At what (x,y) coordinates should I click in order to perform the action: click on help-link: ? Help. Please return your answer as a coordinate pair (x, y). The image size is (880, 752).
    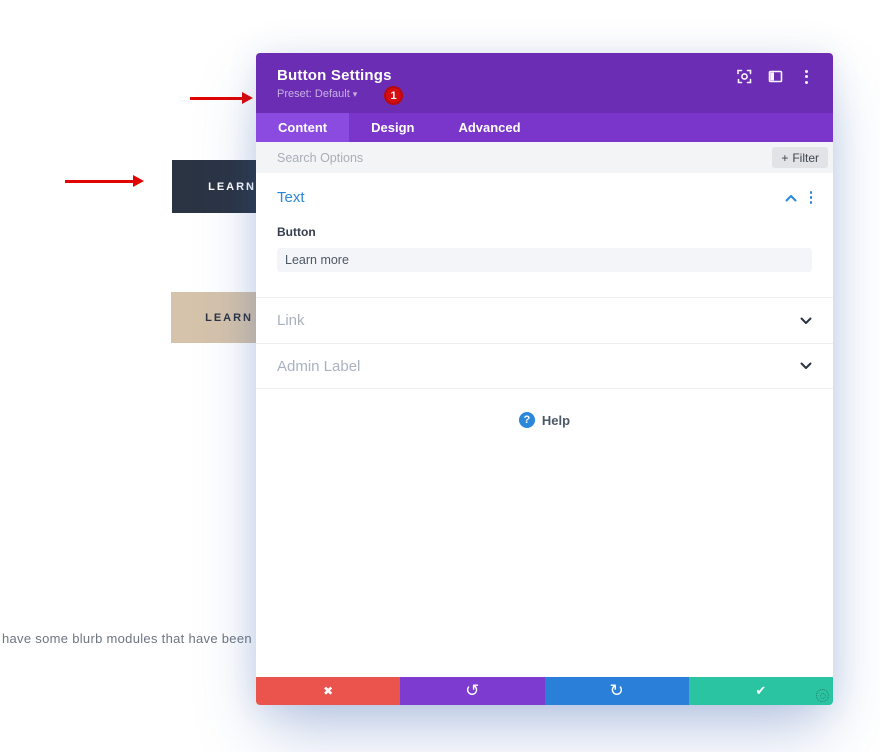
    Looking at the image, I should click on (544, 420).